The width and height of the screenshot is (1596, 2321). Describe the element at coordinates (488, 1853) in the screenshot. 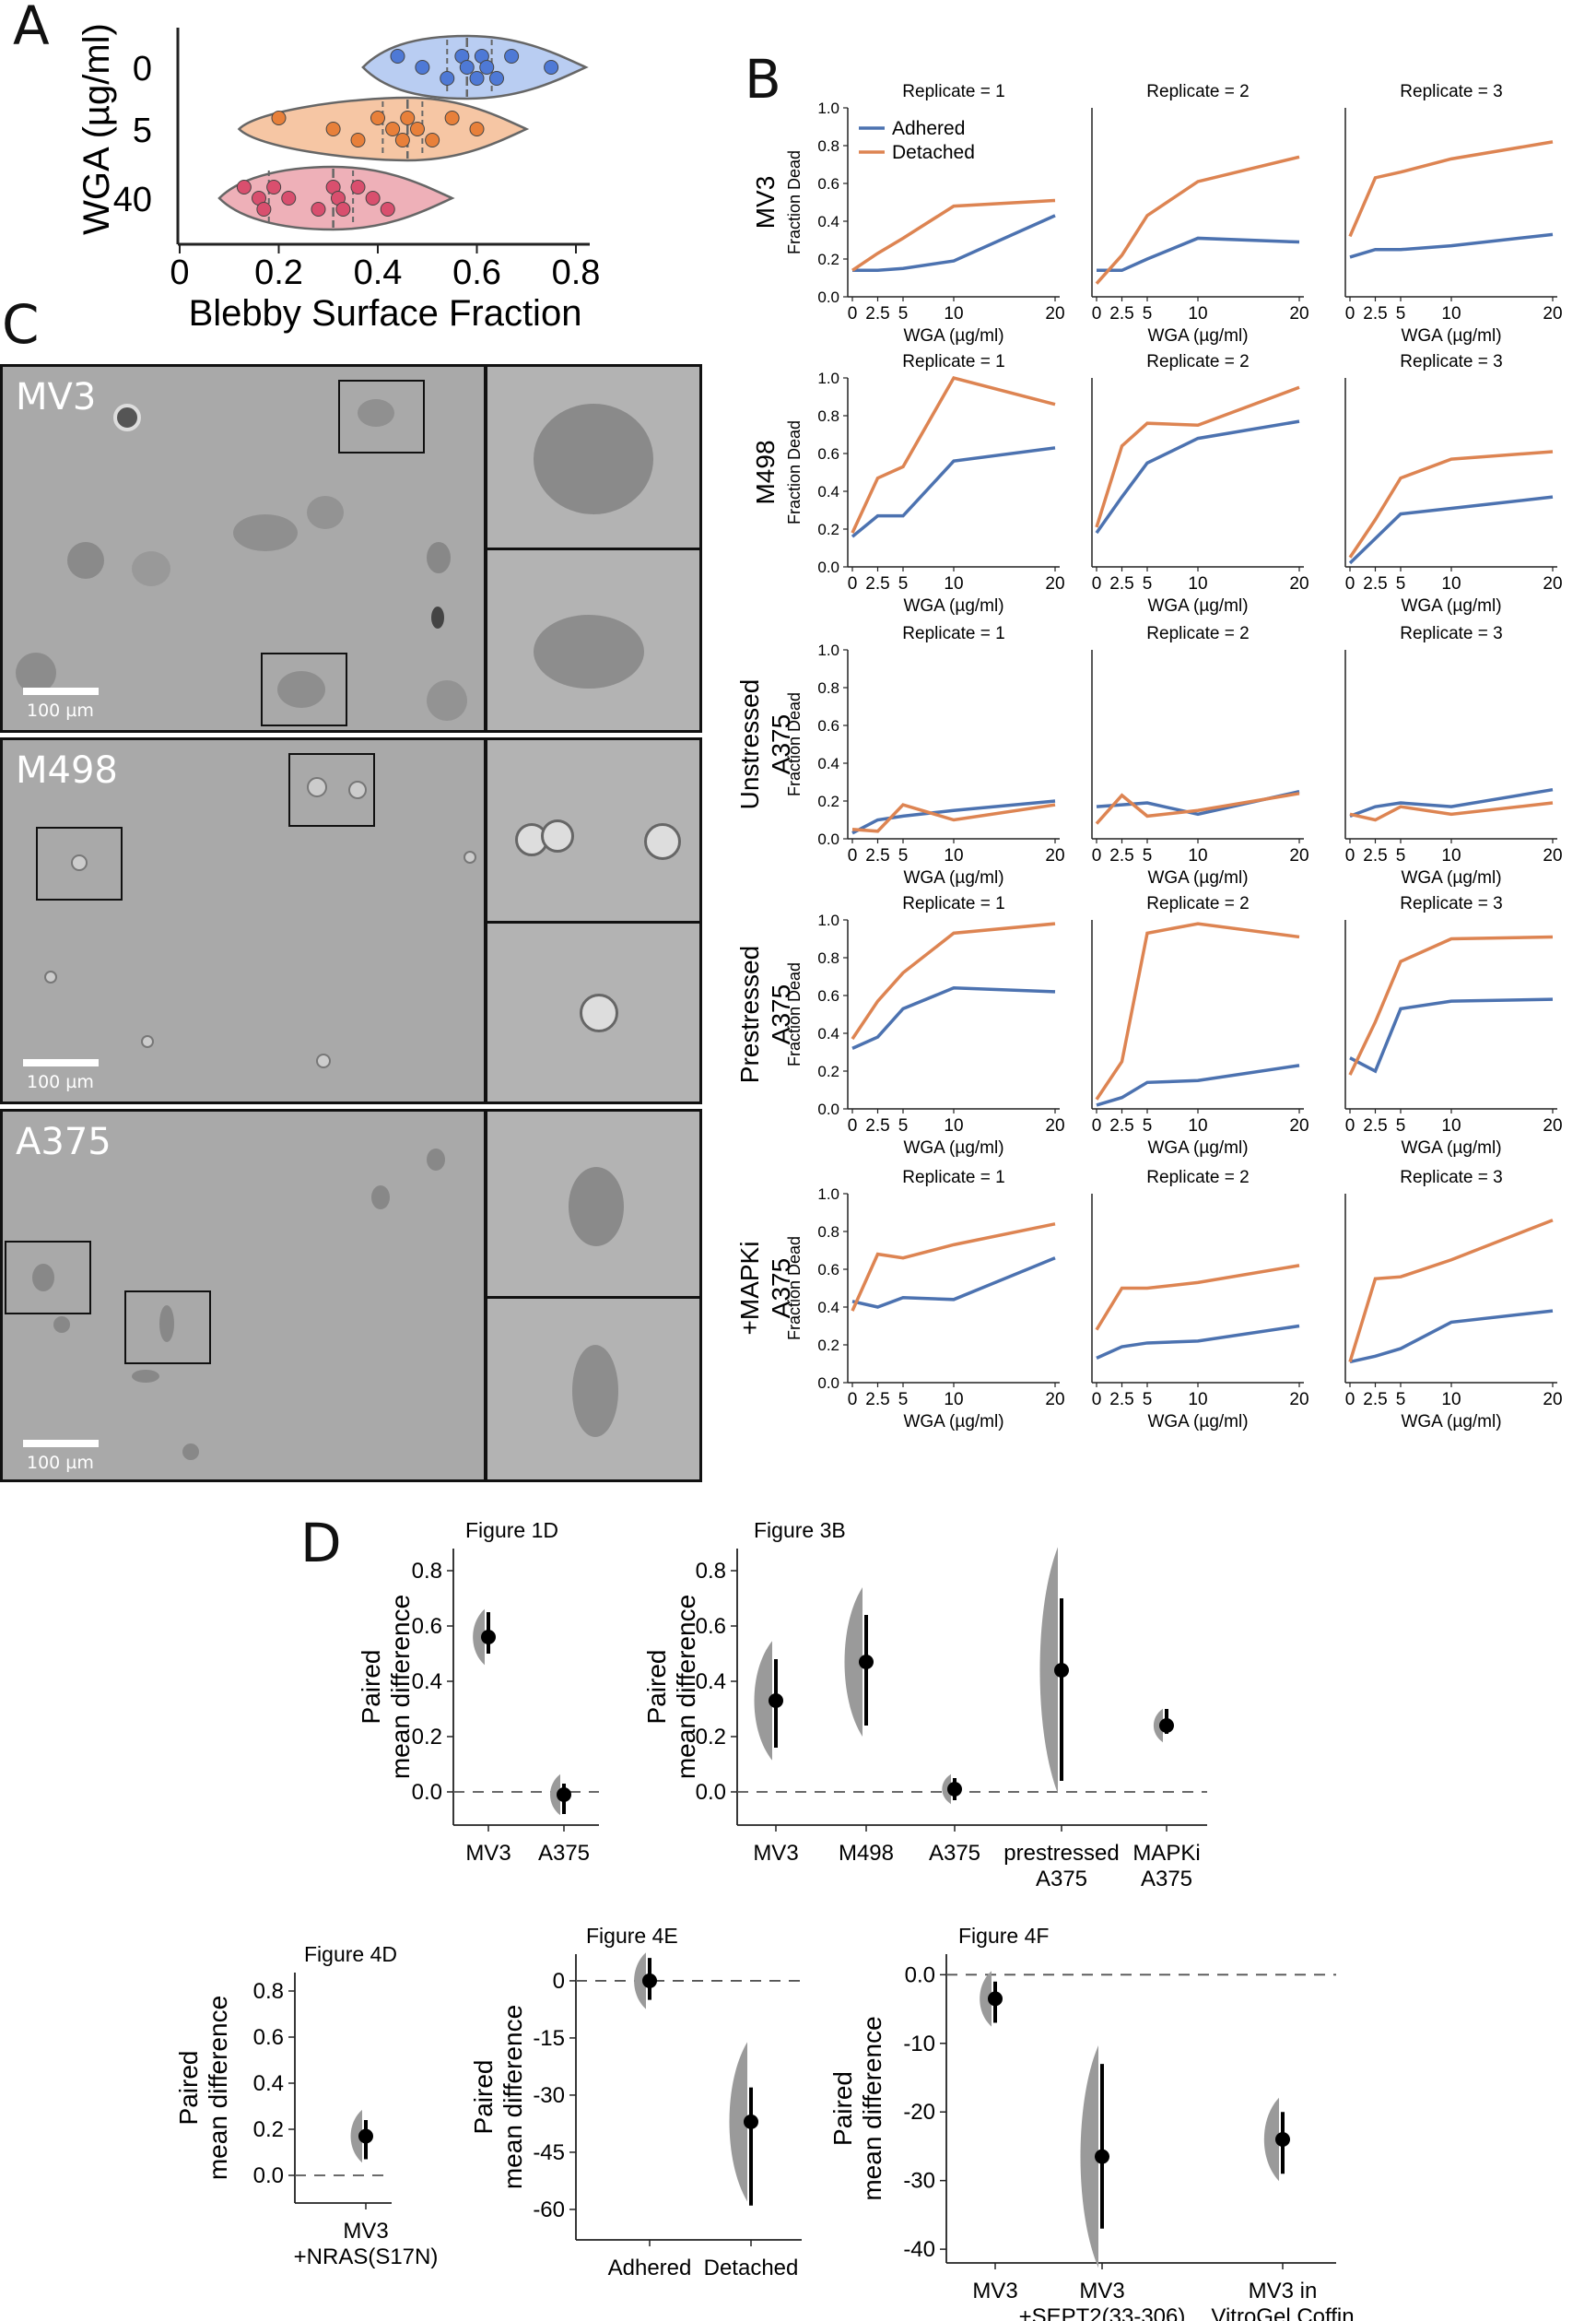

I see `x-tick-label: MV3` at that location.